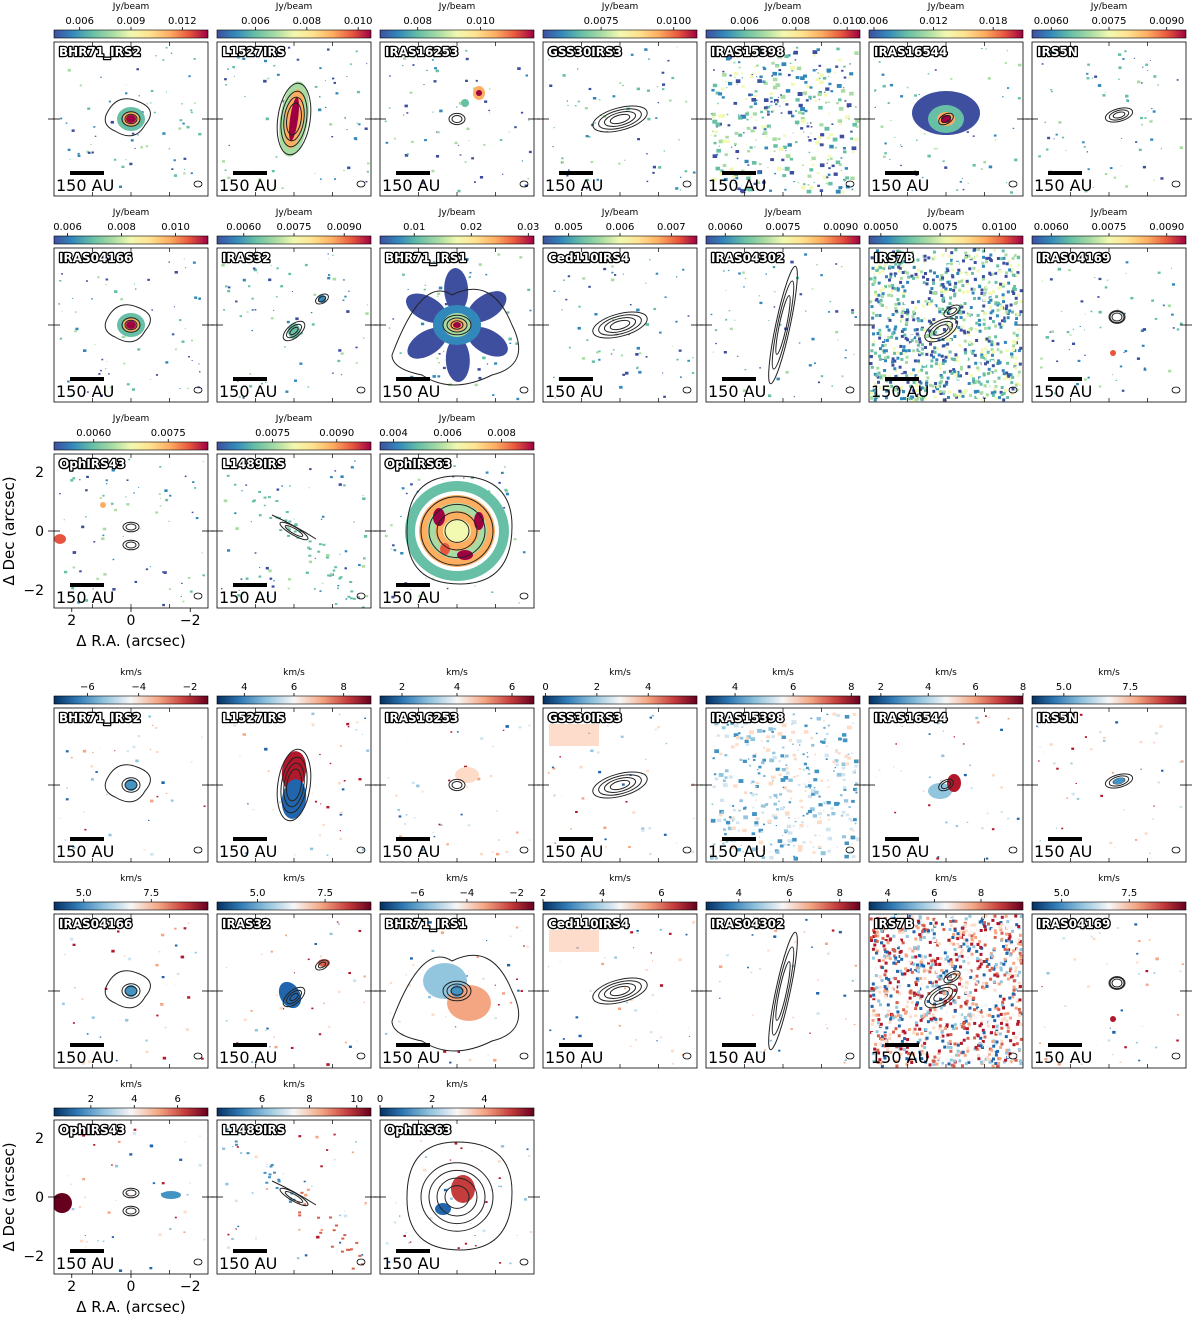 The image size is (1200, 1322). What do you see at coordinates (1109, 240) in the screenshot?
I see `colorbar` at bounding box center [1109, 240].